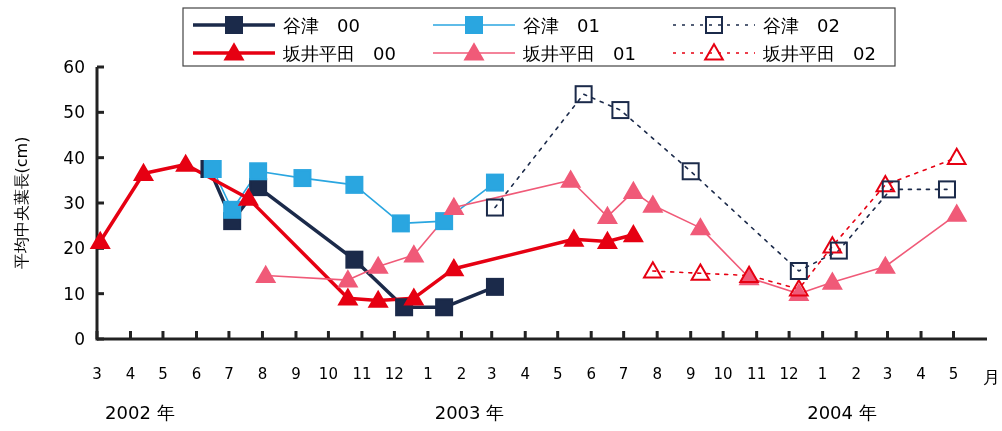 The width and height of the screenshot is (1002, 431). I want to click on text: 2002 年, so click(140, 412).